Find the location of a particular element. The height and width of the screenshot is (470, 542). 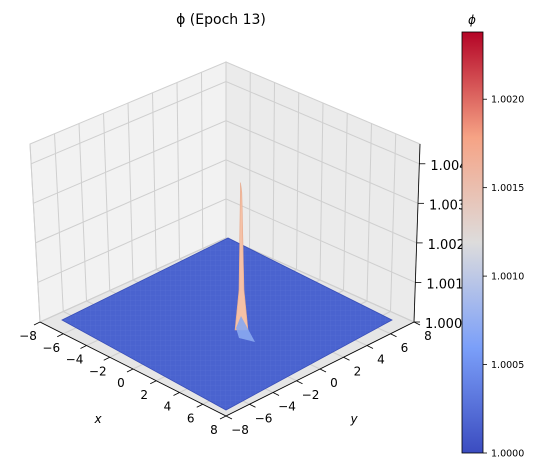

z-axis-line is located at coordinates (417, 233).